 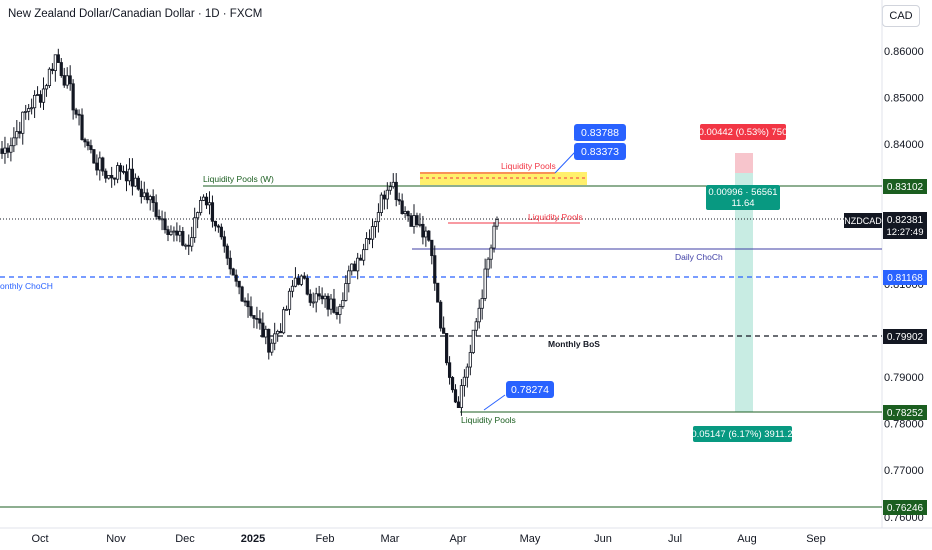 I want to click on svg-text: 0.00996 · 56561, so click(x=742, y=192).